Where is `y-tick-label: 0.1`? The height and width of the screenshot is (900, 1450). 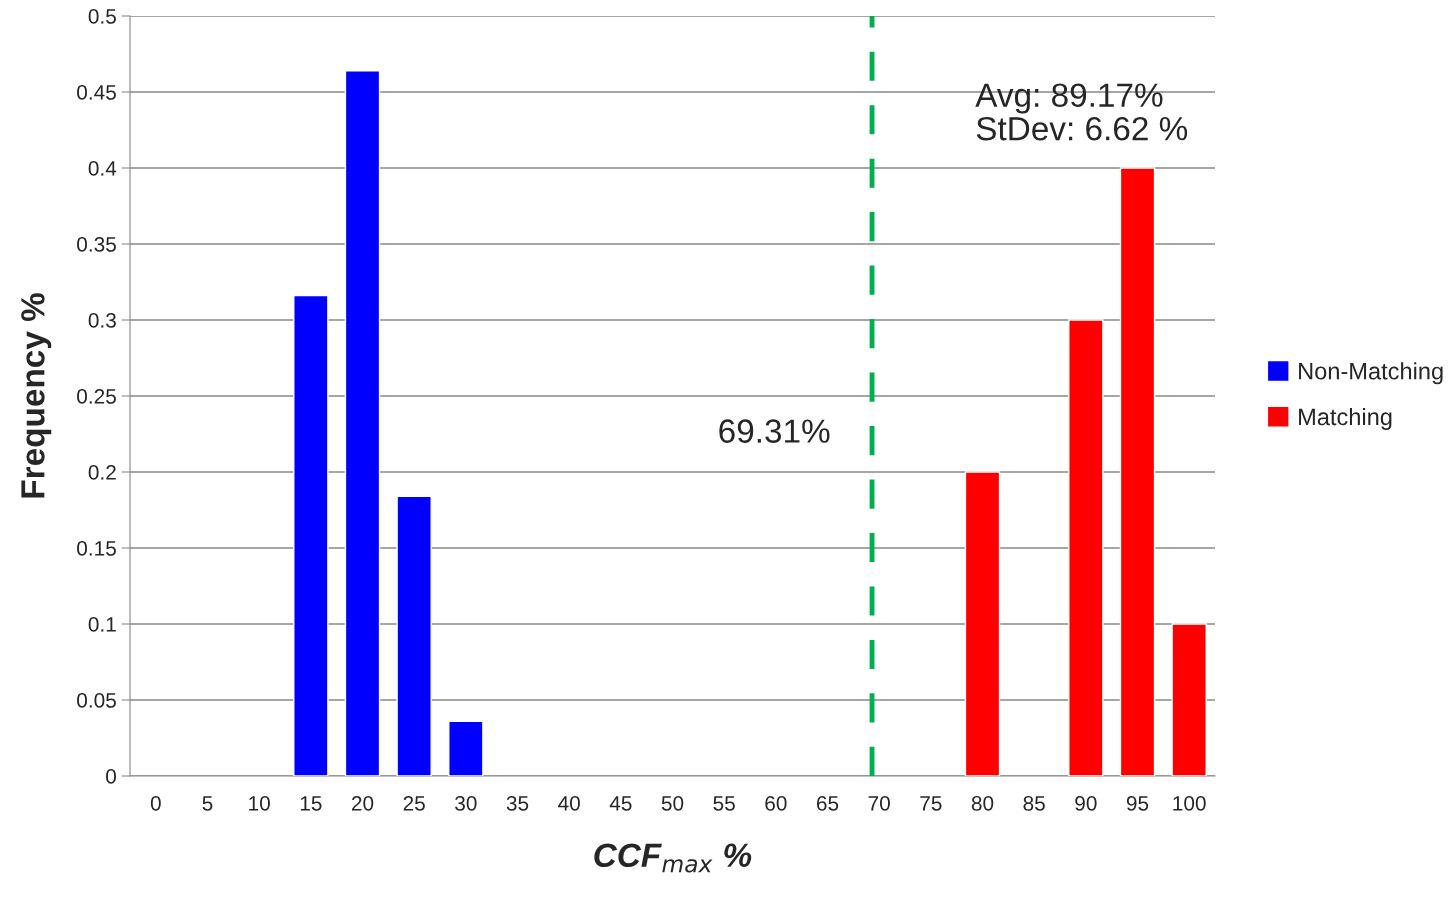
y-tick-label: 0.1 is located at coordinates (102, 624).